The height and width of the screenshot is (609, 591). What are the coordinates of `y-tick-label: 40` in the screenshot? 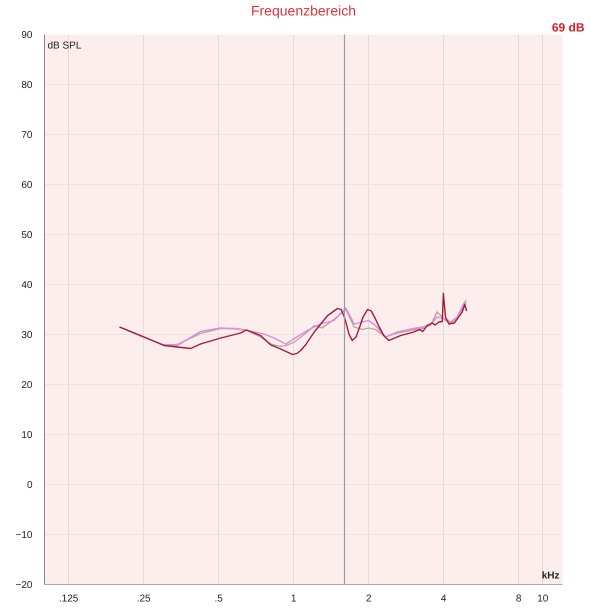 It's located at (27, 285).